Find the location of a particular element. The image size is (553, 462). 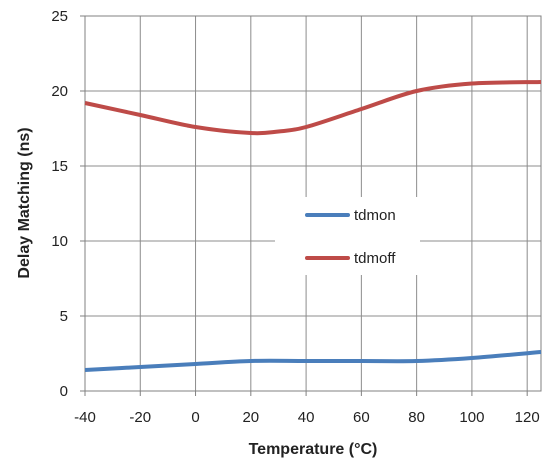

y-tick-label: 0 is located at coordinates (64, 391).